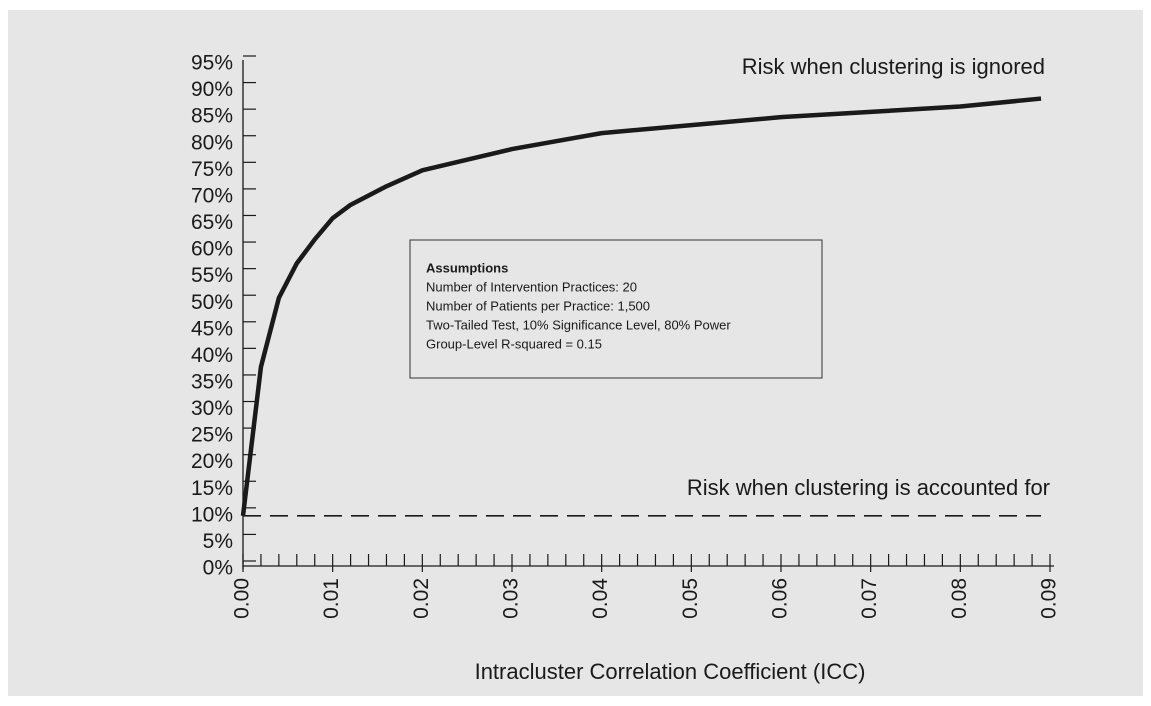 This screenshot has height=706, width=1151. I want to click on y-tick-label: 20%, so click(212, 461).